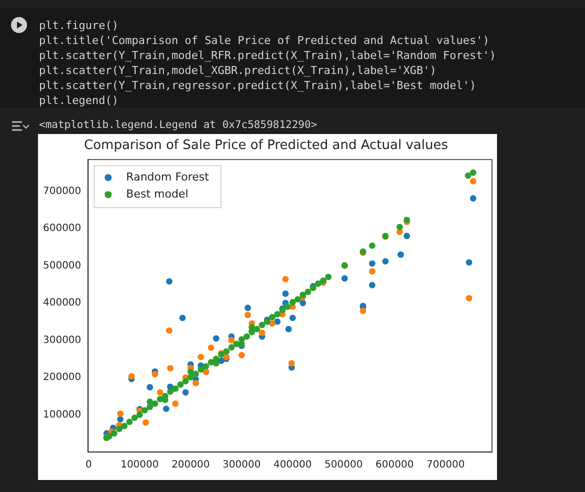 This screenshot has height=492, width=585. What do you see at coordinates (445, 465) in the screenshot?
I see `x-tick-label: 700000` at bounding box center [445, 465].